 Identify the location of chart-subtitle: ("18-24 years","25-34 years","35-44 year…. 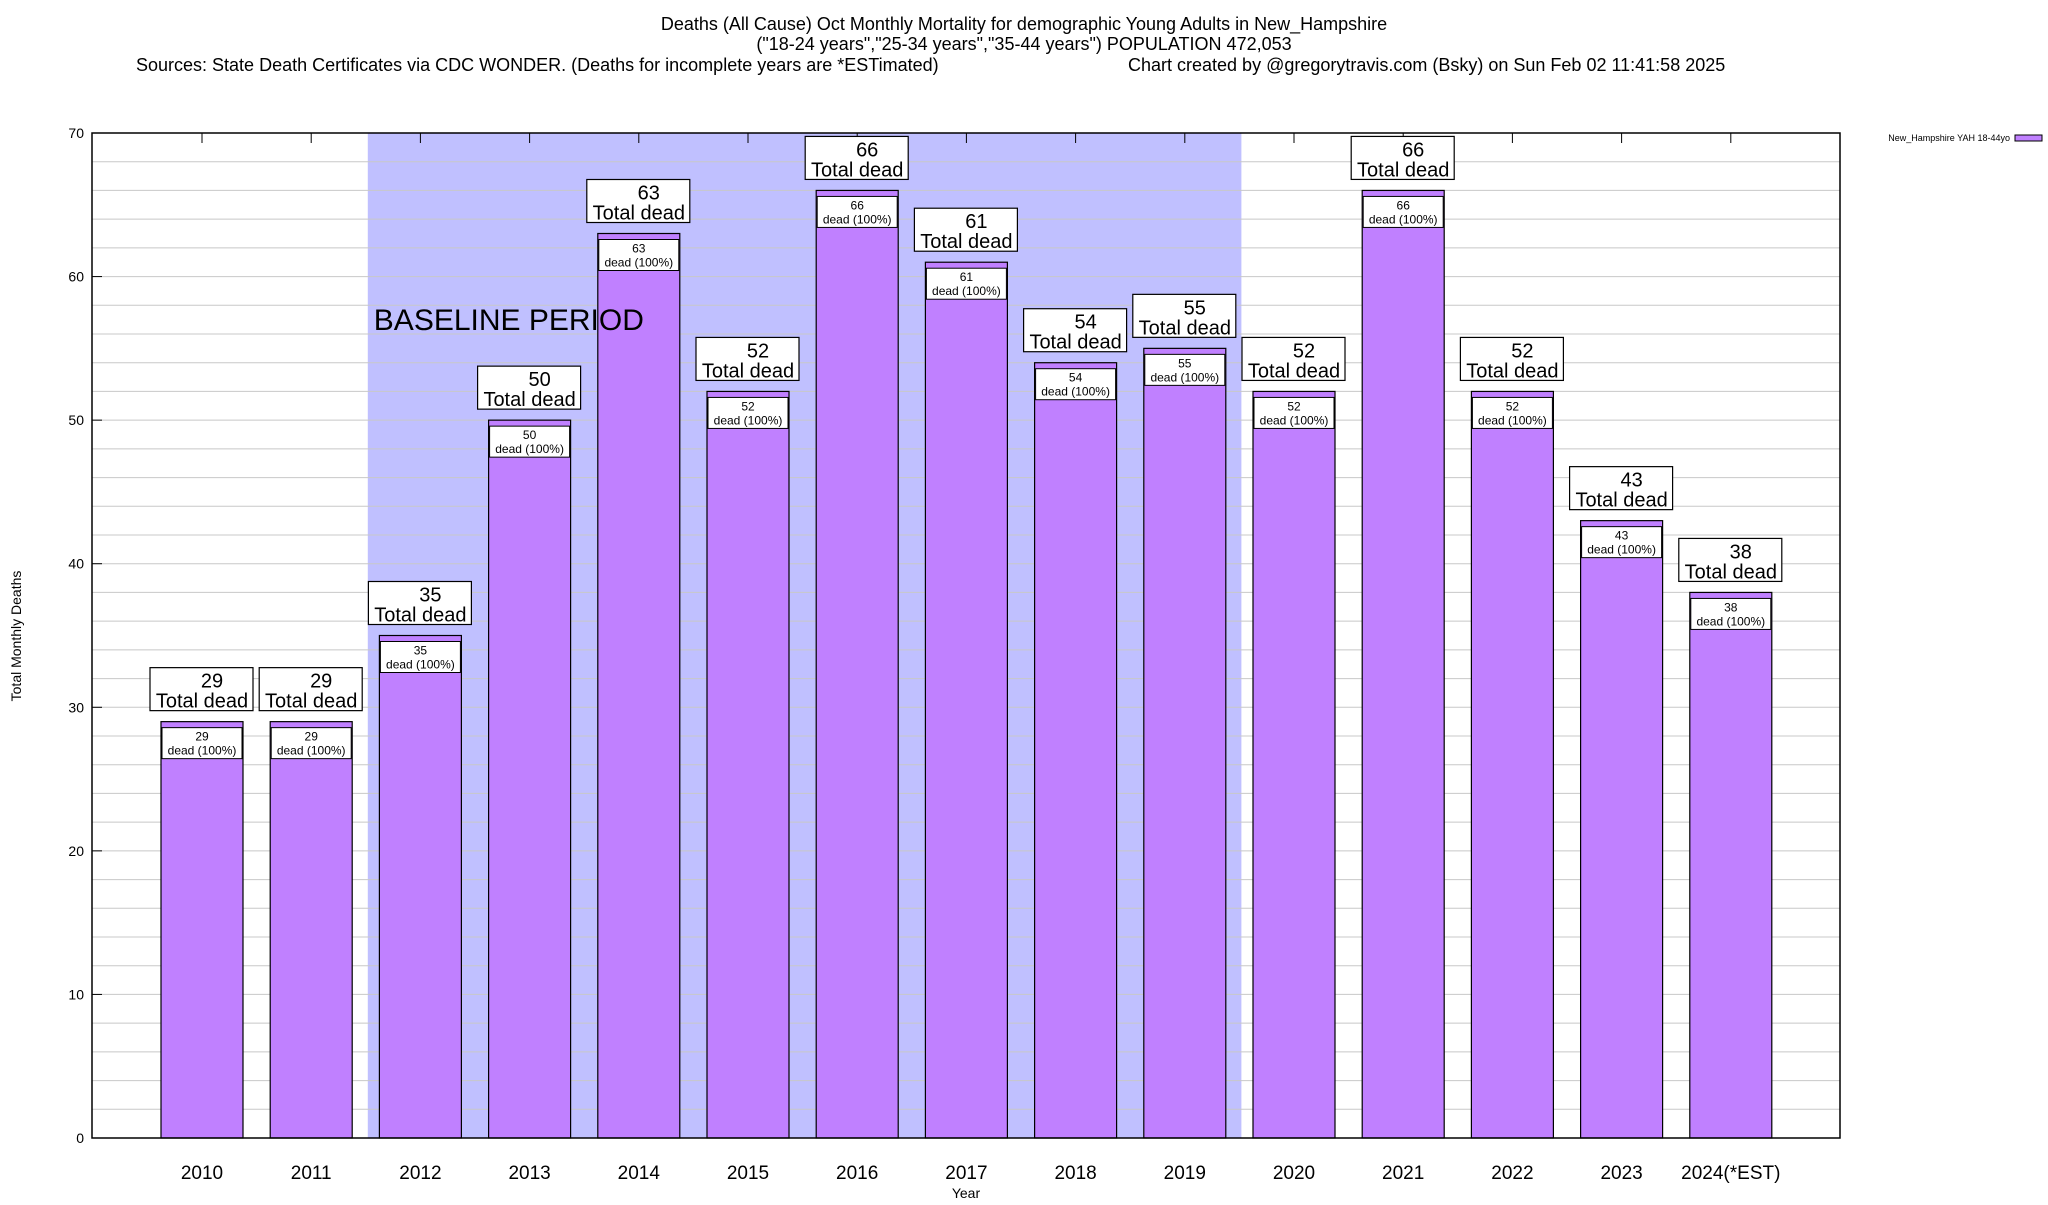
(1023, 44).